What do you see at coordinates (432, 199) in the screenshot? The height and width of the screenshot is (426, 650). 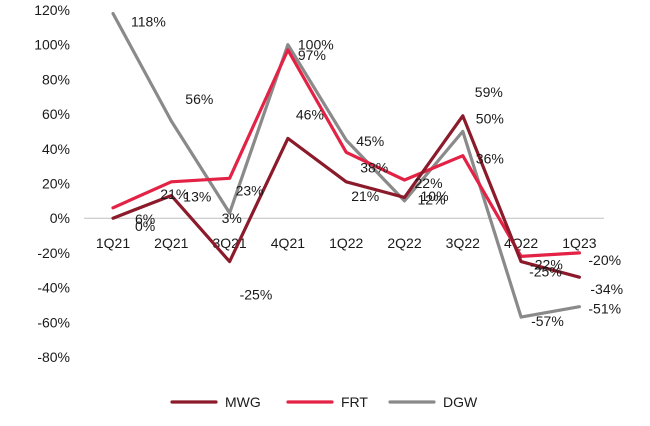 I see `data-label-mwg: 12%` at bounding box center [432, 199].